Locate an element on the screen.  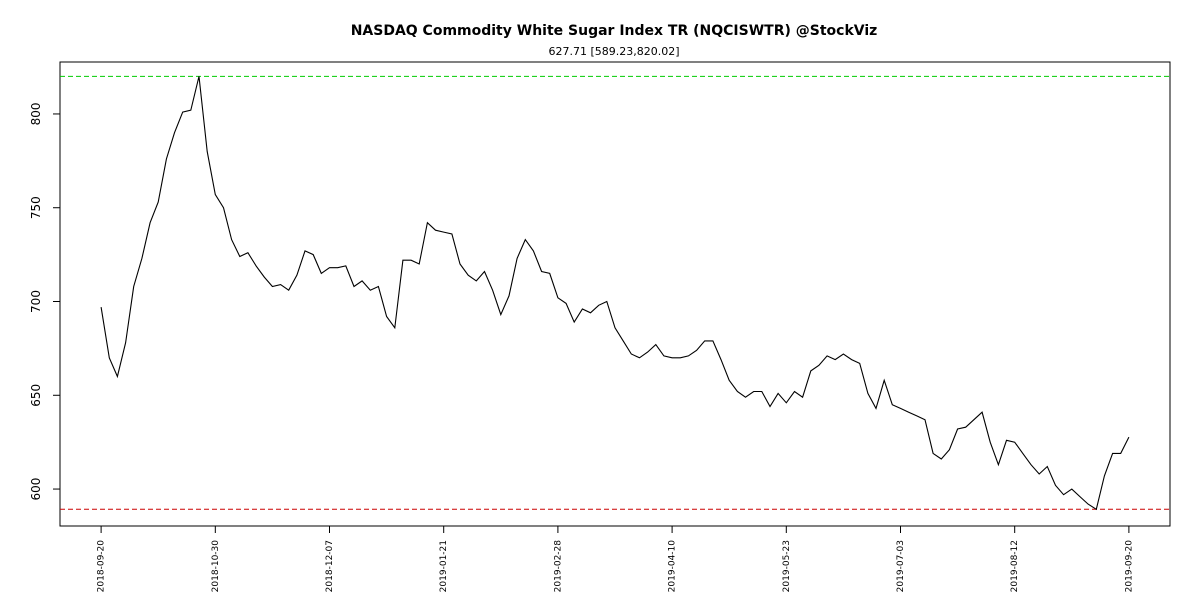
x-tick-label: 2019-01-21 is located at coordinates (444, 566).